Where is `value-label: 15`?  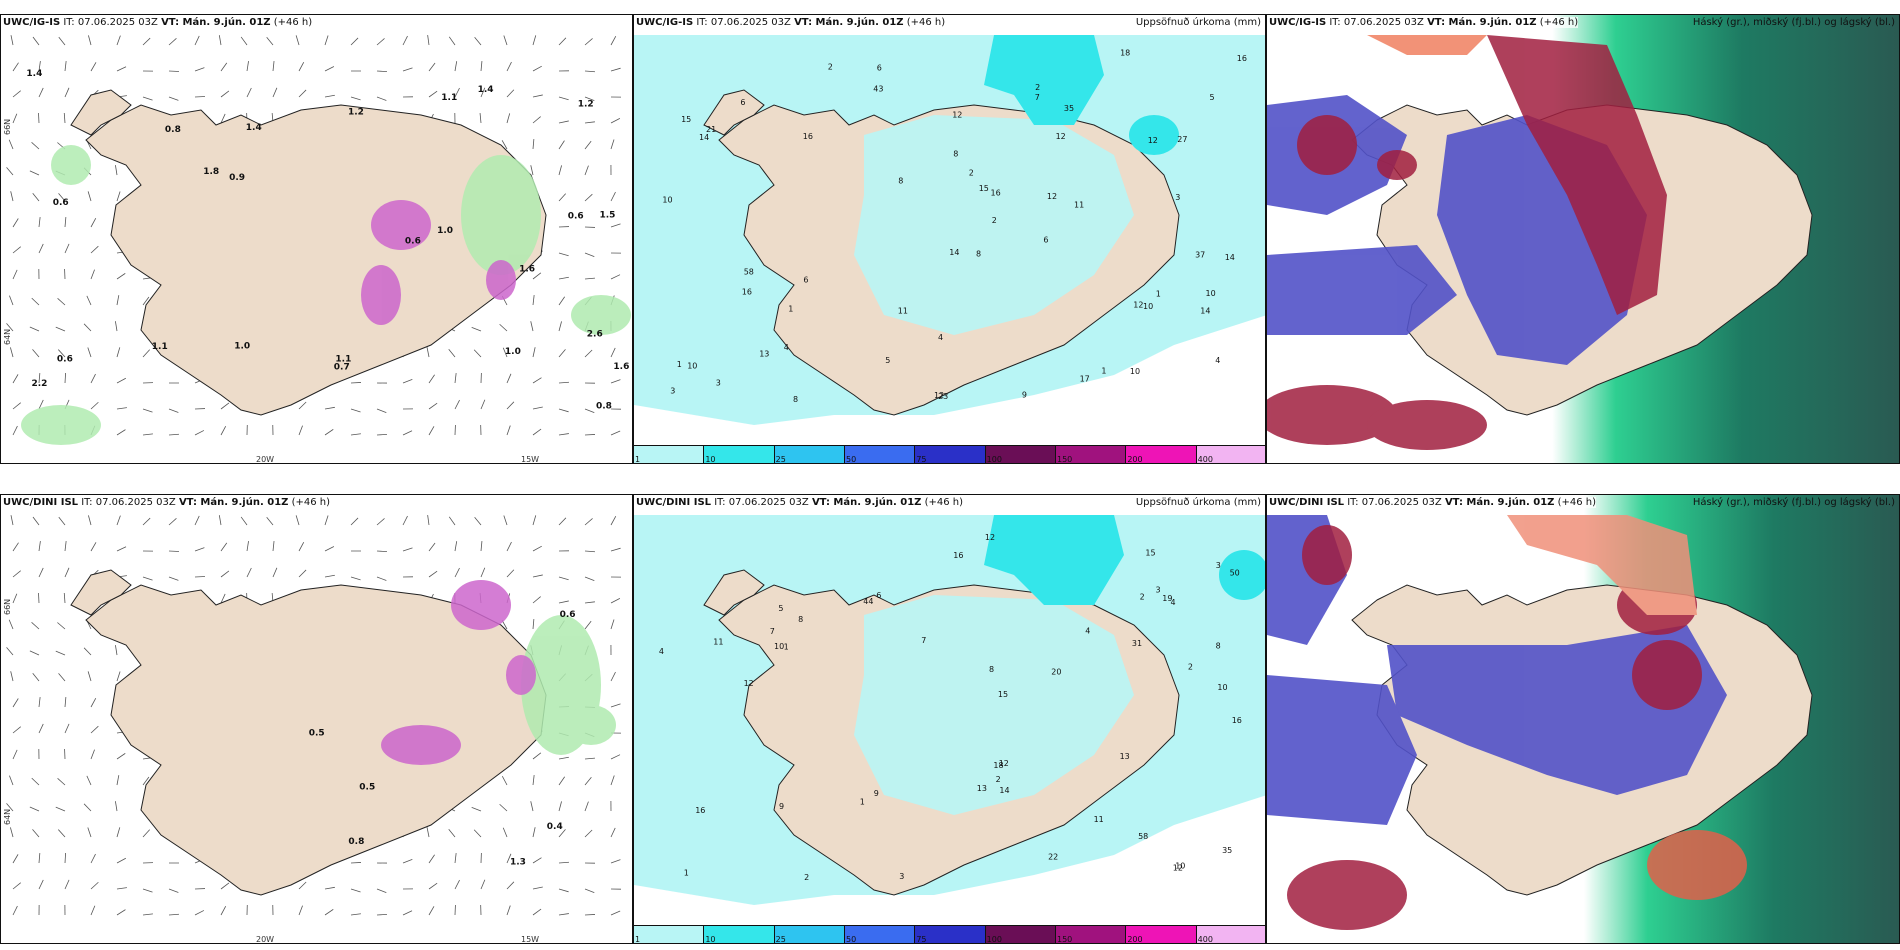
value-label: 15 is located at coordinates (686, 119).